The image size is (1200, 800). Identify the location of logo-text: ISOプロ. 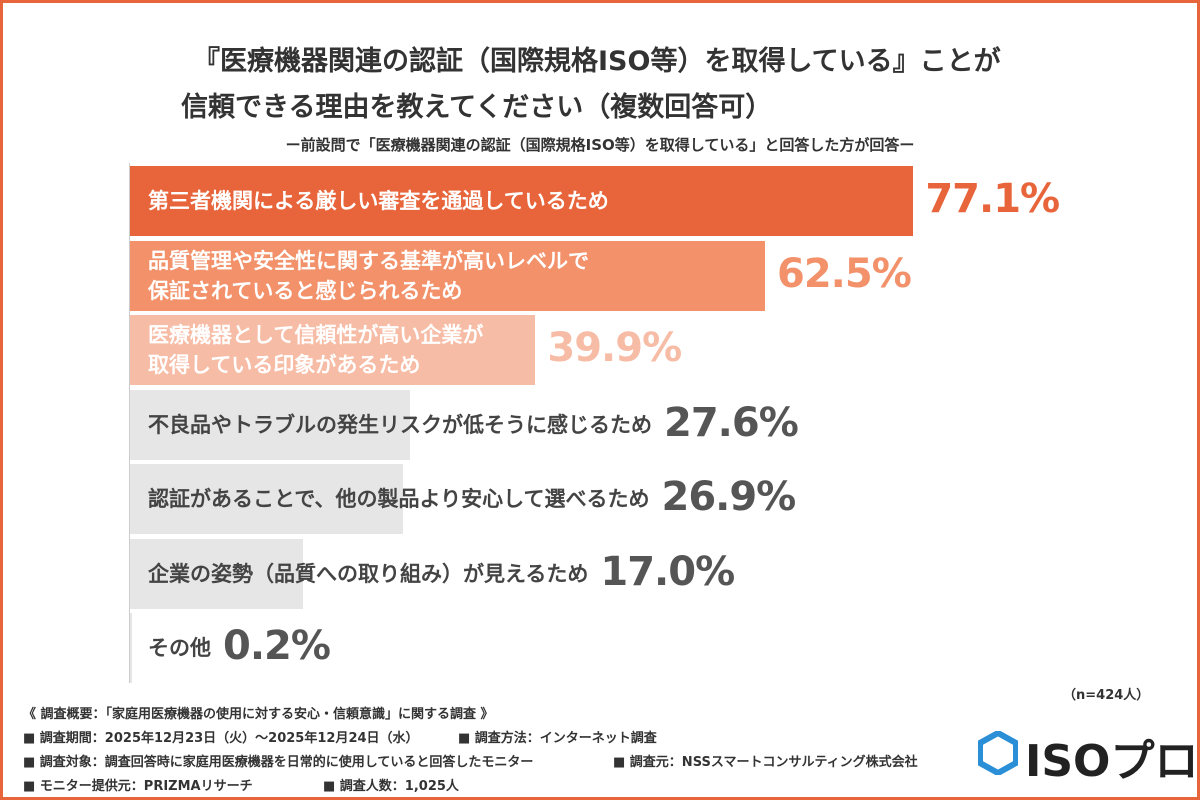
(1112, 761).